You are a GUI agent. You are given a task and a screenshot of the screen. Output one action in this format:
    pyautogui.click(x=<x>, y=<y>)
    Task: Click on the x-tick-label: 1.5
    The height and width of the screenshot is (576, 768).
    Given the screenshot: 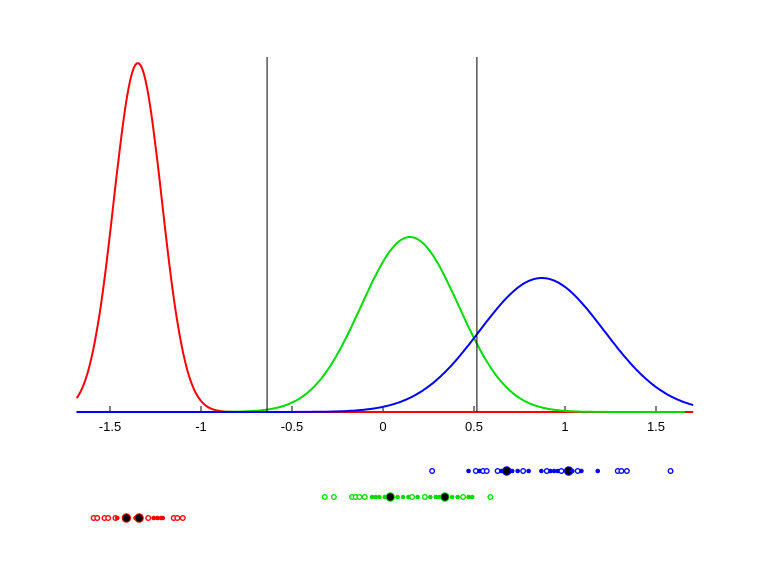 What is the action you would take?
    pyautogui.click(x=656, y=426)
    